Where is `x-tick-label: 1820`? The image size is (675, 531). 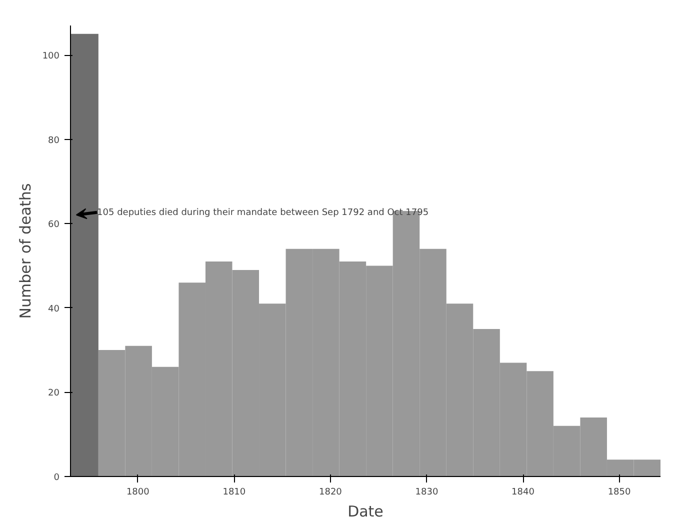
x-tick-label: 1820 is located at coordinates (330, 493).